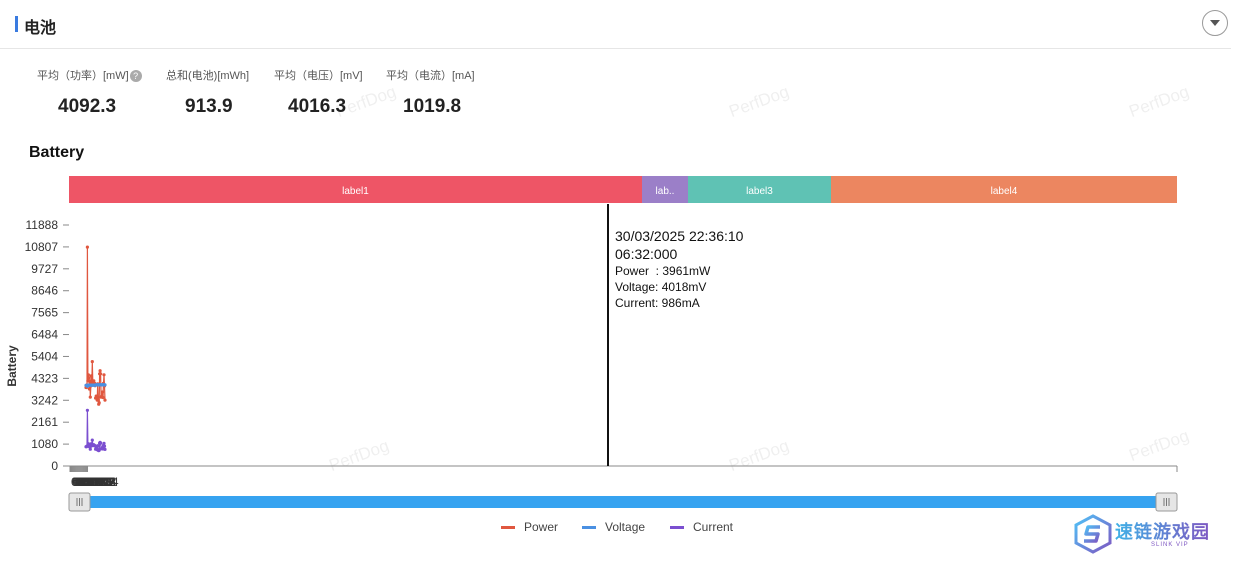  What do you see at coordinates (657, 303) in the screenshot?
I see `tooltip-current: Current: 986mA` at bounding box center [657, 303].